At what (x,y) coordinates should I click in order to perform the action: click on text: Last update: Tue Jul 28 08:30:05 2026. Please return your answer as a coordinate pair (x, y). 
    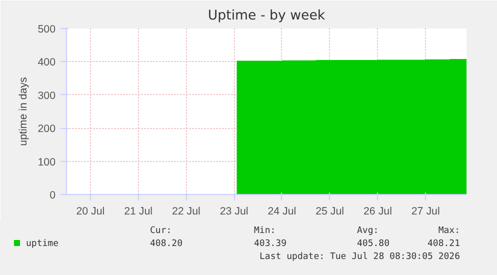
    Looking at the image, I should click on (360, 257).